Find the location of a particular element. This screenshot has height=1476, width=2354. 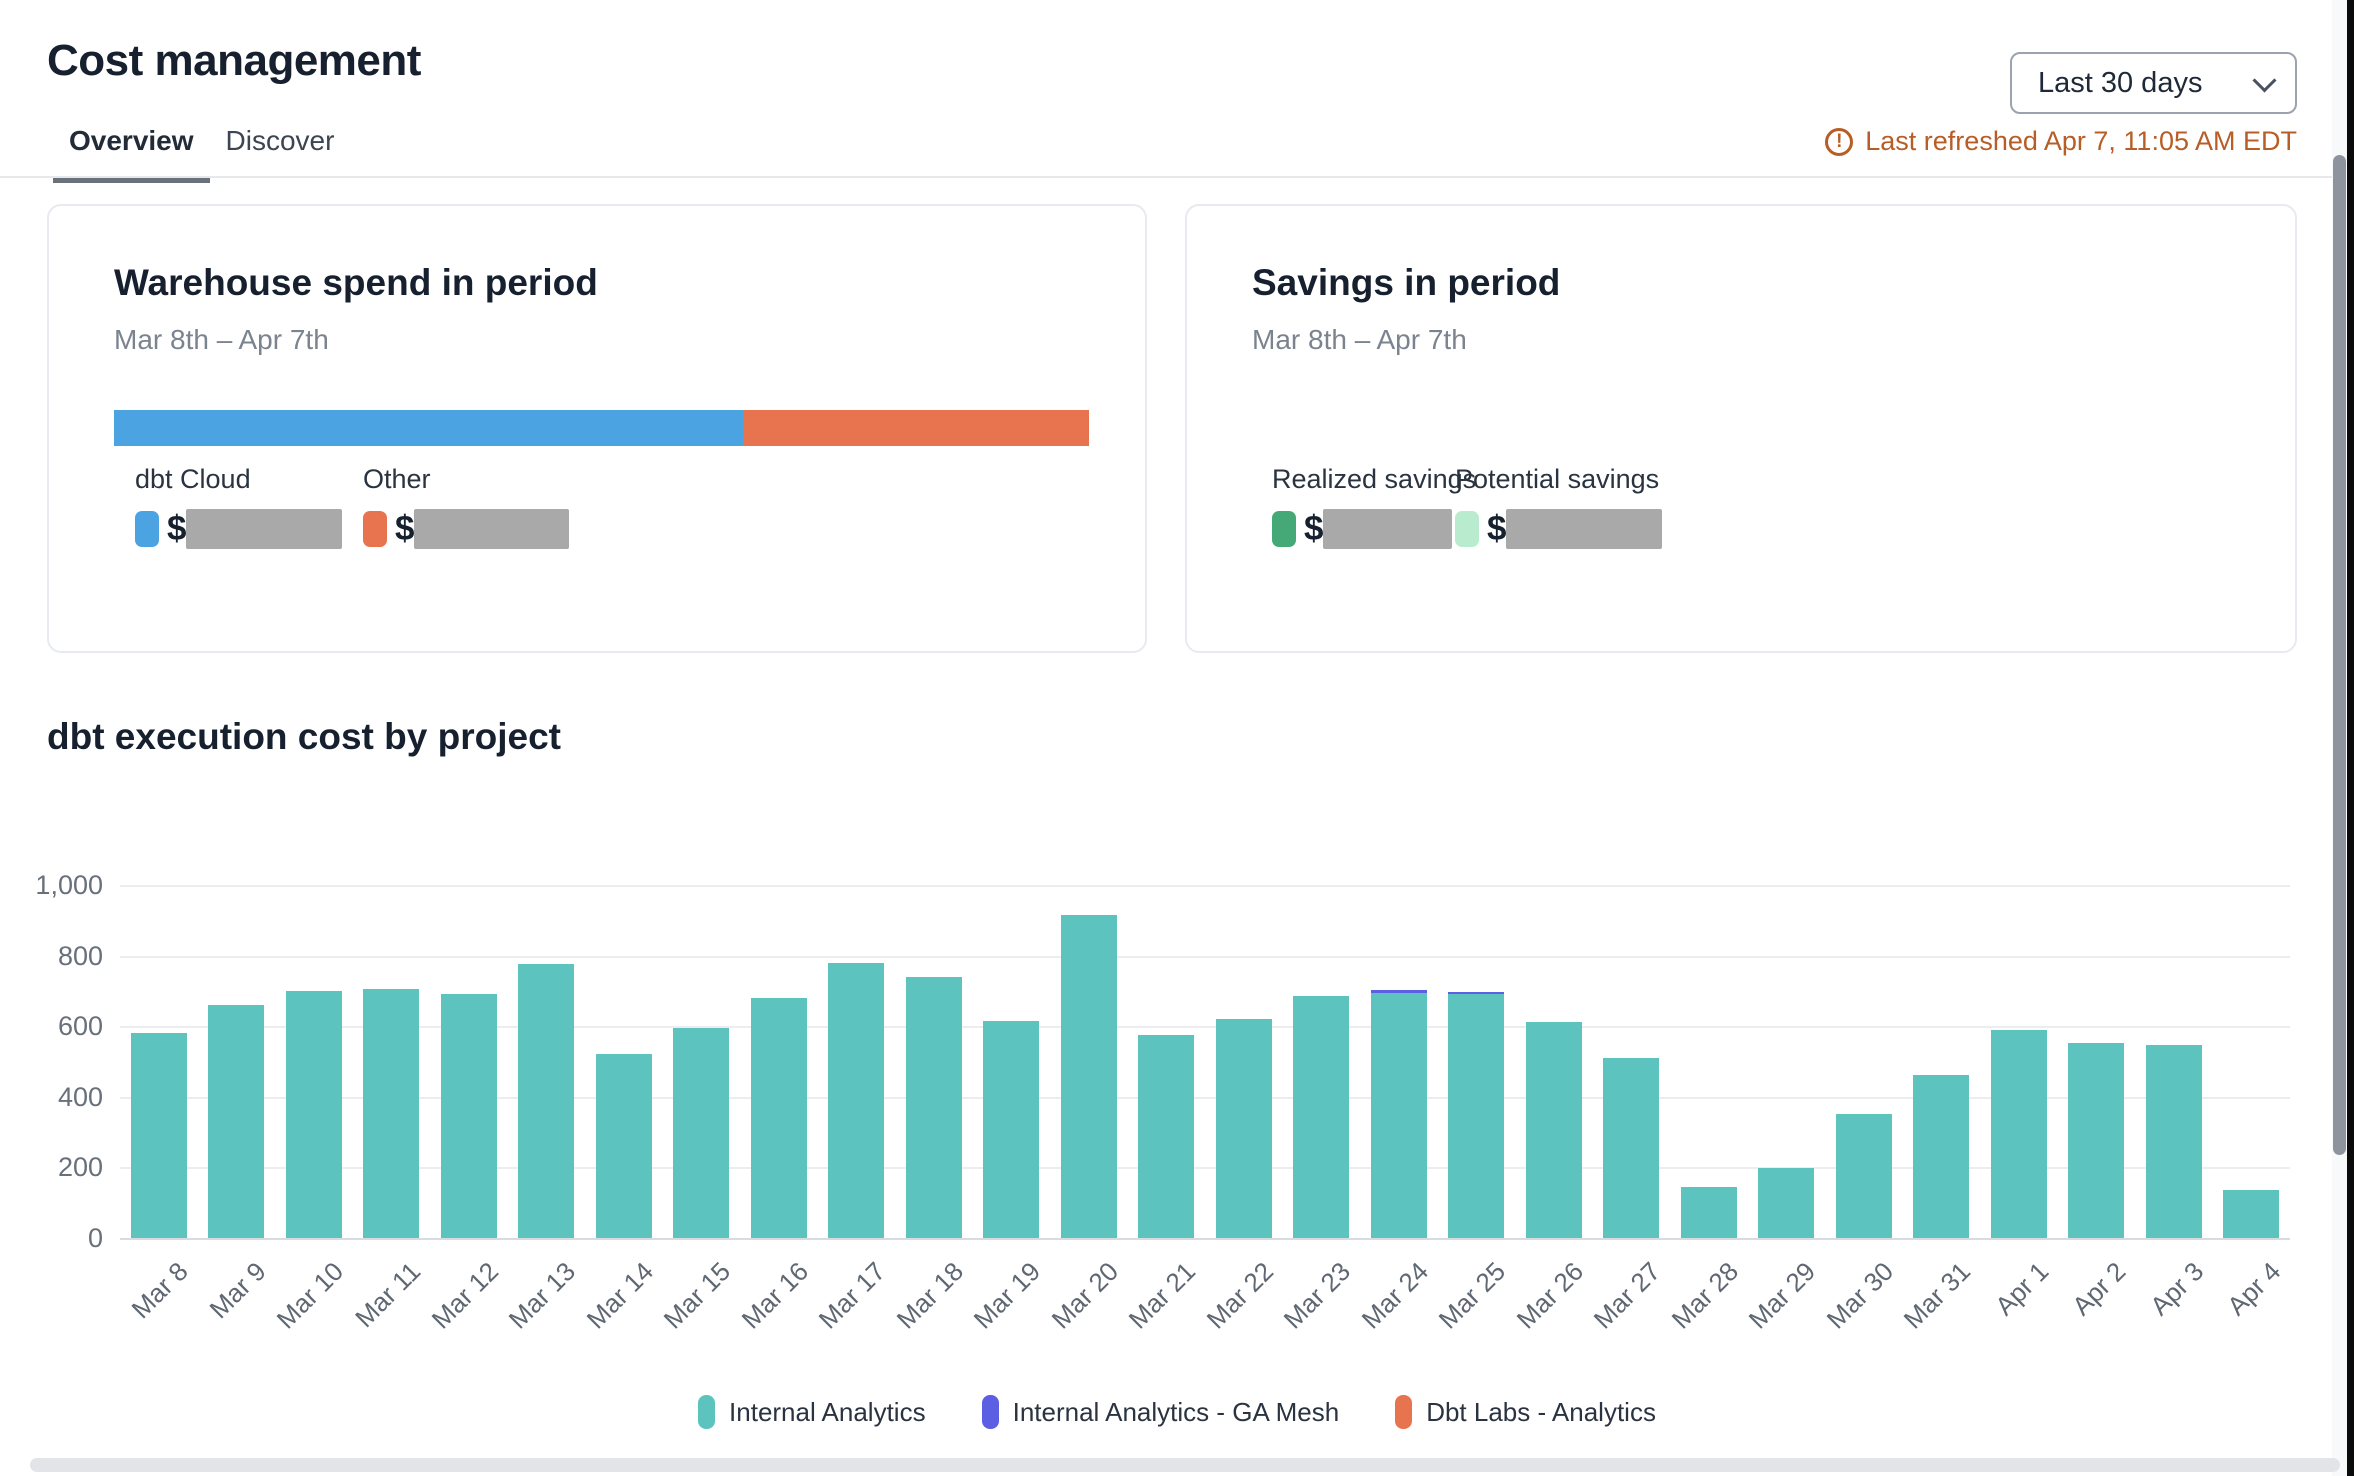

tab-overview: Overview is located at coordinates (131, 154).